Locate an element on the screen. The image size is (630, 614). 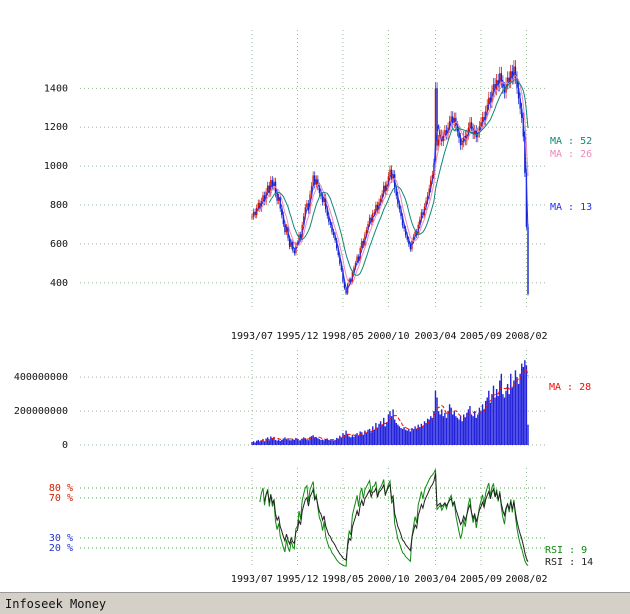
x-tick-label-bottom: 1995/12 is located at coordinates (297, 579).